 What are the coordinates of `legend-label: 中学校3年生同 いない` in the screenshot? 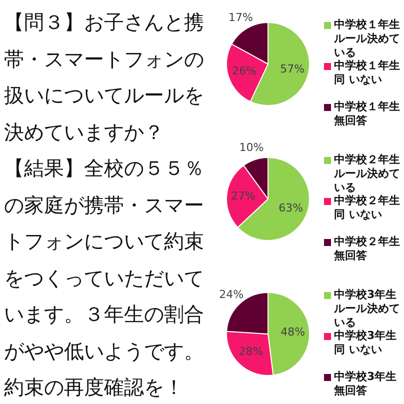 It's located at (366, 343).